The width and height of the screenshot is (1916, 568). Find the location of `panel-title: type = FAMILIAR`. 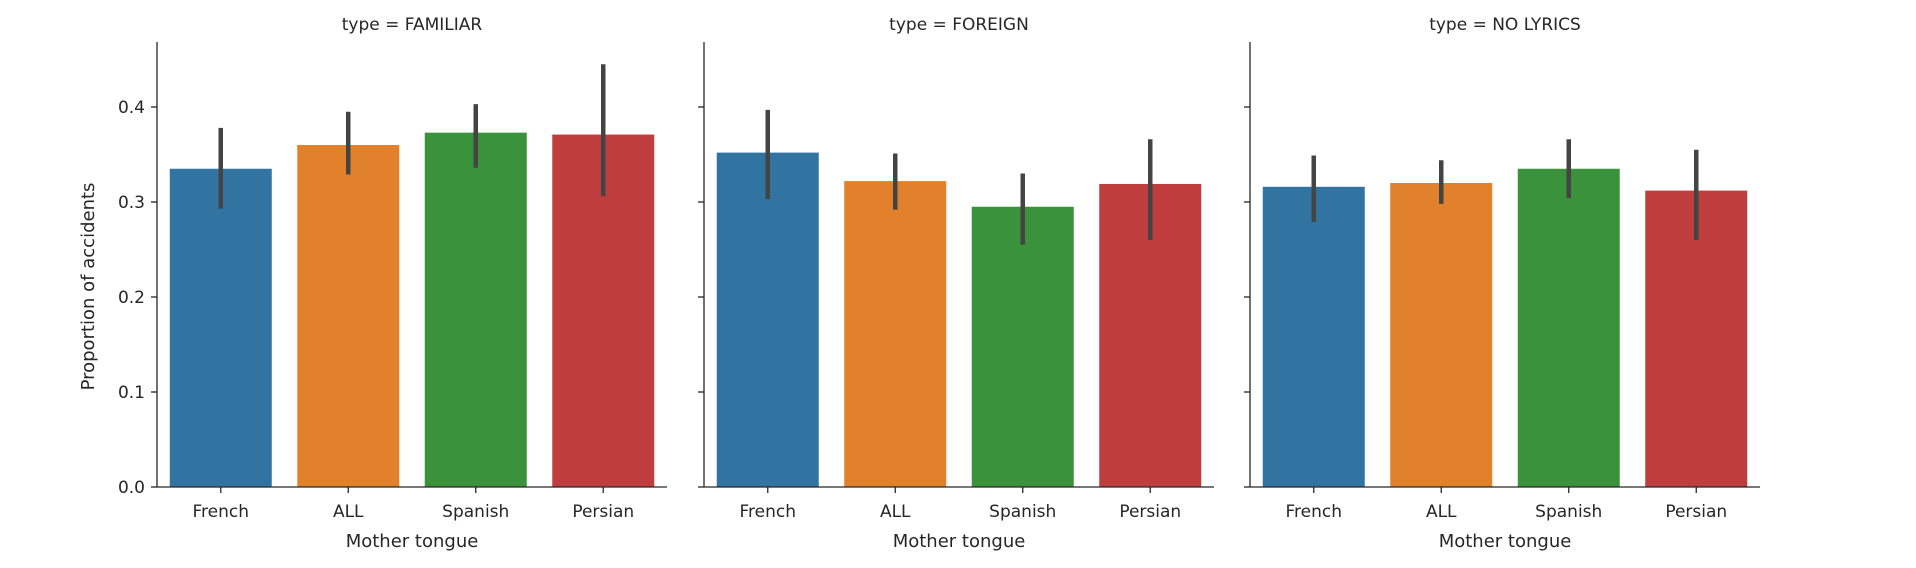

panel-title: type = FAMILIAR is located at coordinates (412, 25).